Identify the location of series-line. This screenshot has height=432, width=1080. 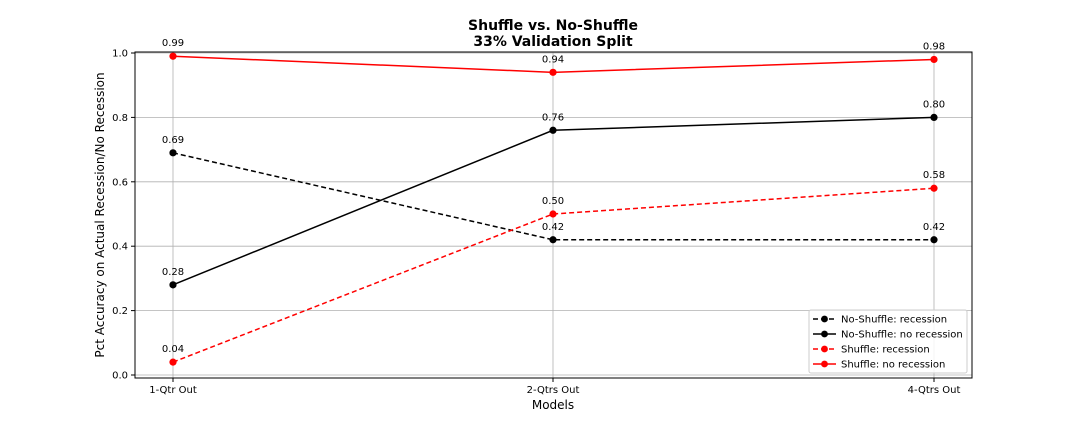
(553, 196).